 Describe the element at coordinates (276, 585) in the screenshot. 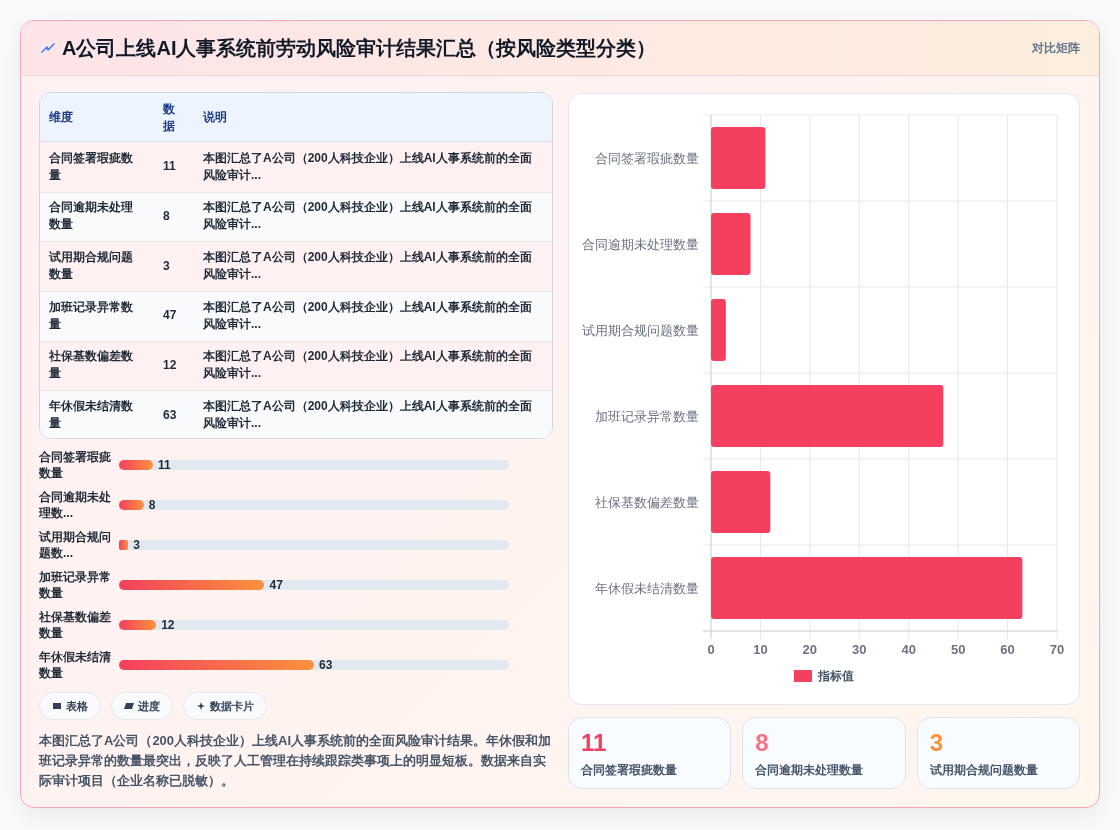

I see `progress-value: 47` at that location.